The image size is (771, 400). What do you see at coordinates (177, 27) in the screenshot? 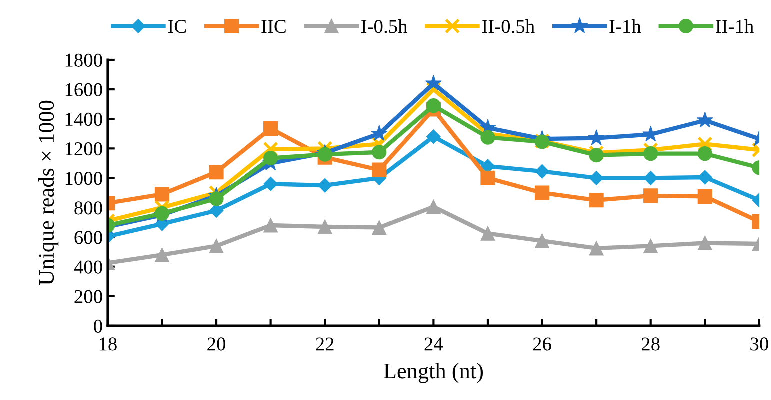
I see `legend-label: IC` at bounding box center [177, 27].